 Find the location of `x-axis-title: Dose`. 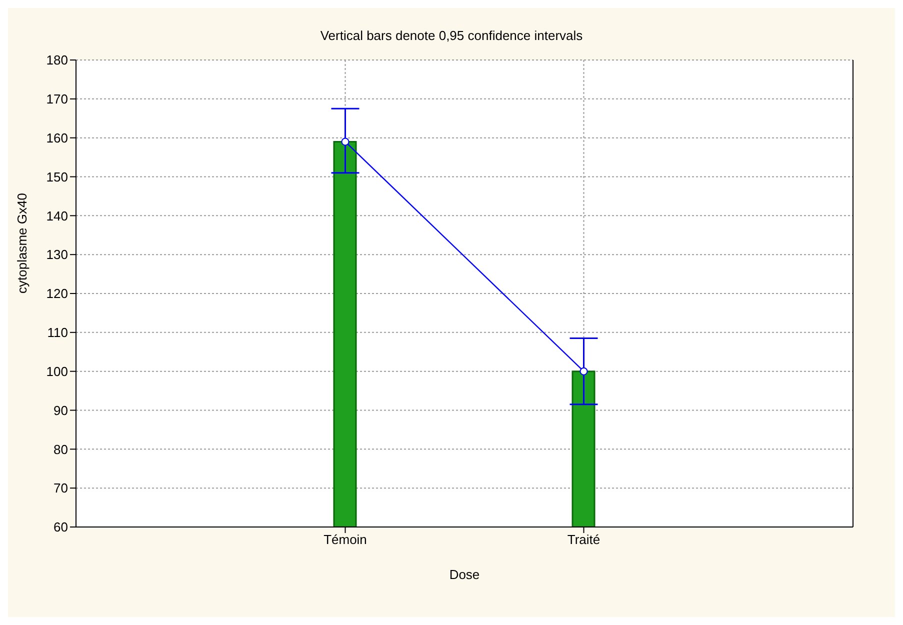

x-axis-title: Dose is located at coordinates (464, 574).